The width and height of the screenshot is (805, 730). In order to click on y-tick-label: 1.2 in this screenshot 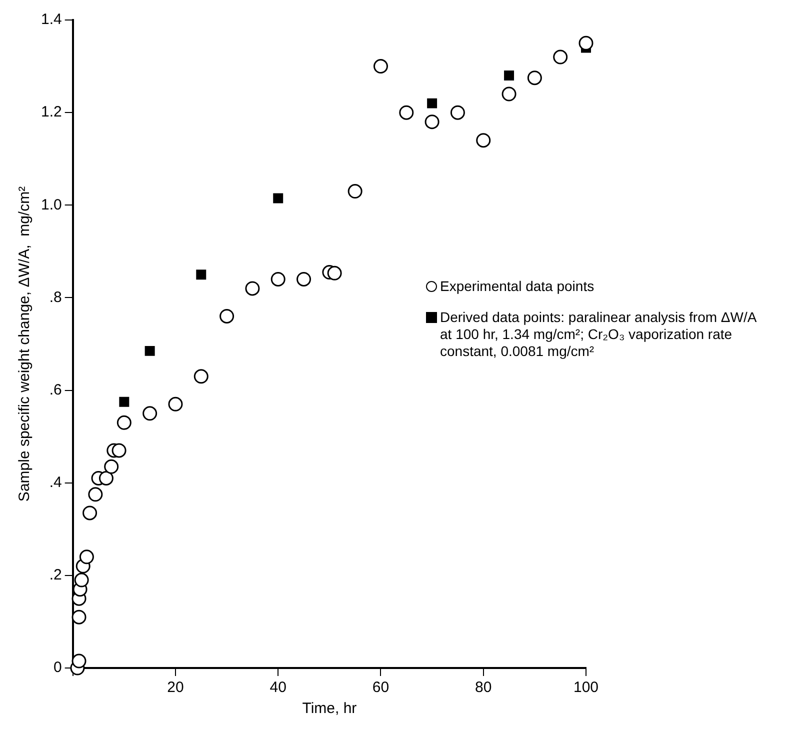, I will do `click(51, 112)`.